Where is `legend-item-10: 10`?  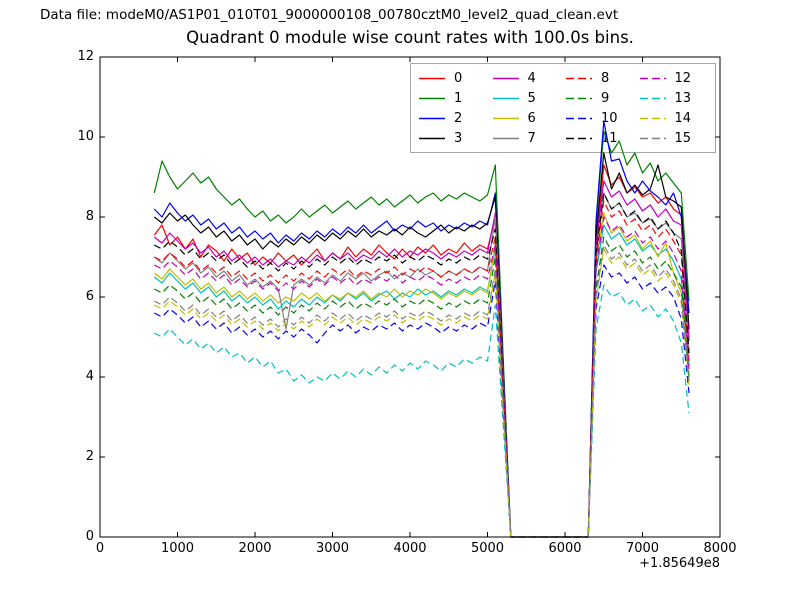 legend-item-10: 10 is located at coordinates (603, 118).